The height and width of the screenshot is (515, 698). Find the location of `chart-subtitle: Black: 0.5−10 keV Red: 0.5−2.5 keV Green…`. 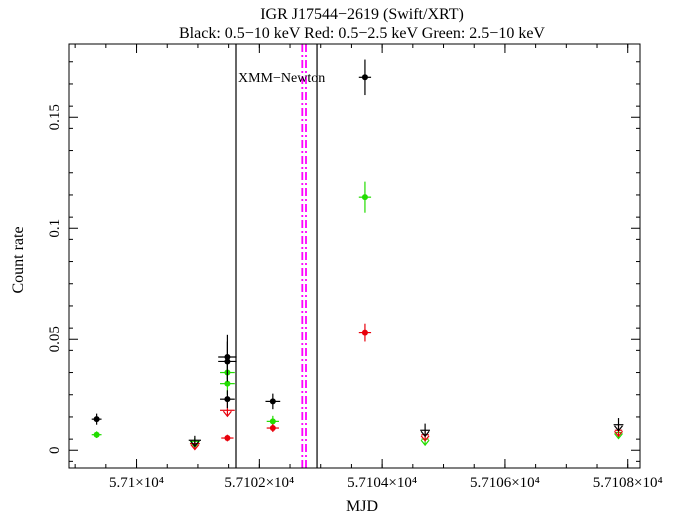

chart-subtitle: Black: 0.5−10 keV Red: 0.5−2.5 keV Green… is located at coordinates (362, 33).